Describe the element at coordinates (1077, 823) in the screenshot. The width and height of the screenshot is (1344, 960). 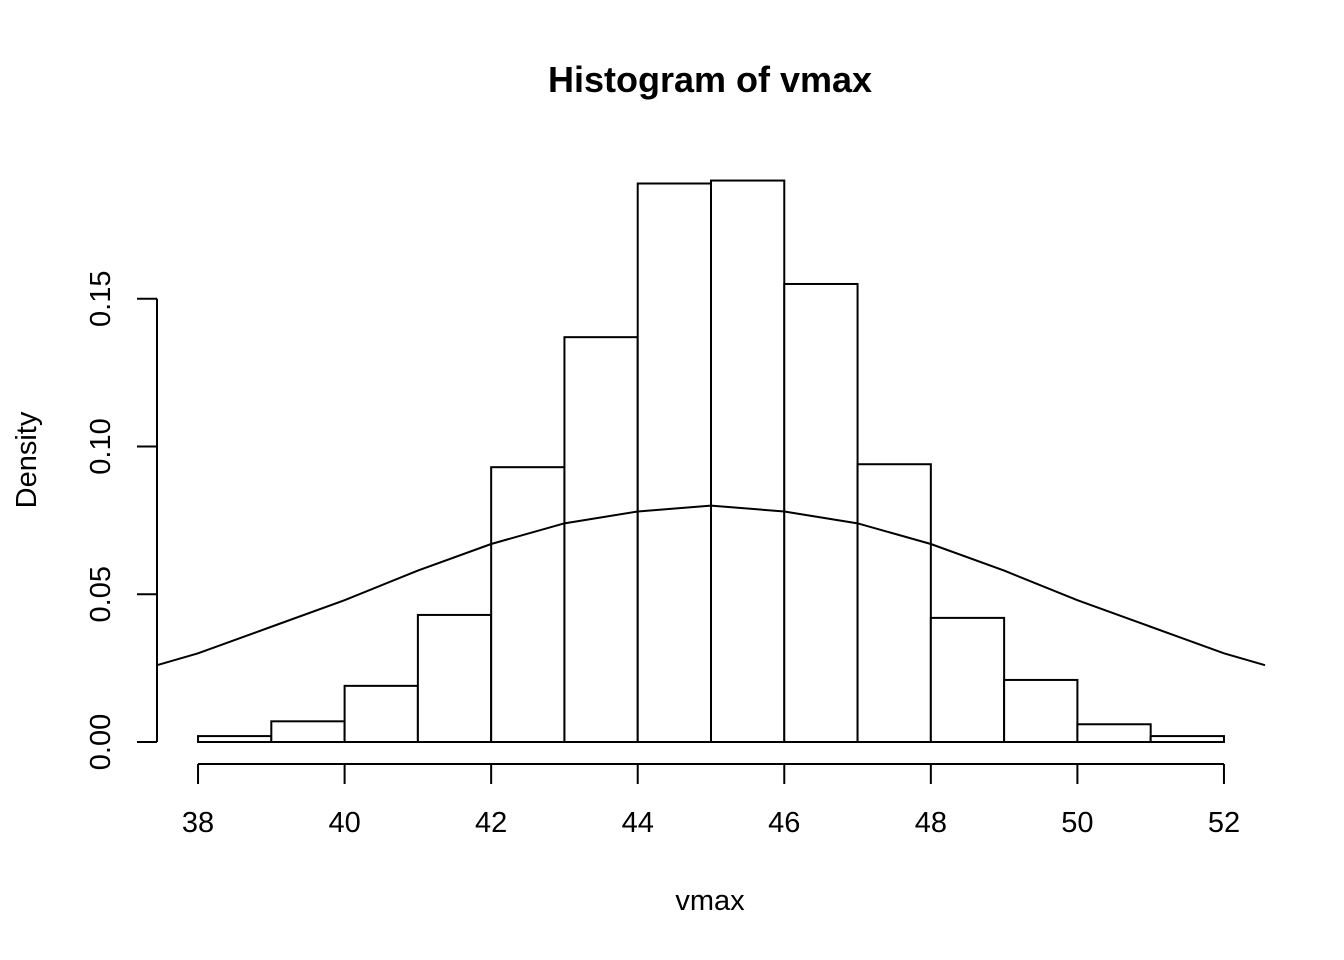
I see `x-tick-label: 50` at that location.